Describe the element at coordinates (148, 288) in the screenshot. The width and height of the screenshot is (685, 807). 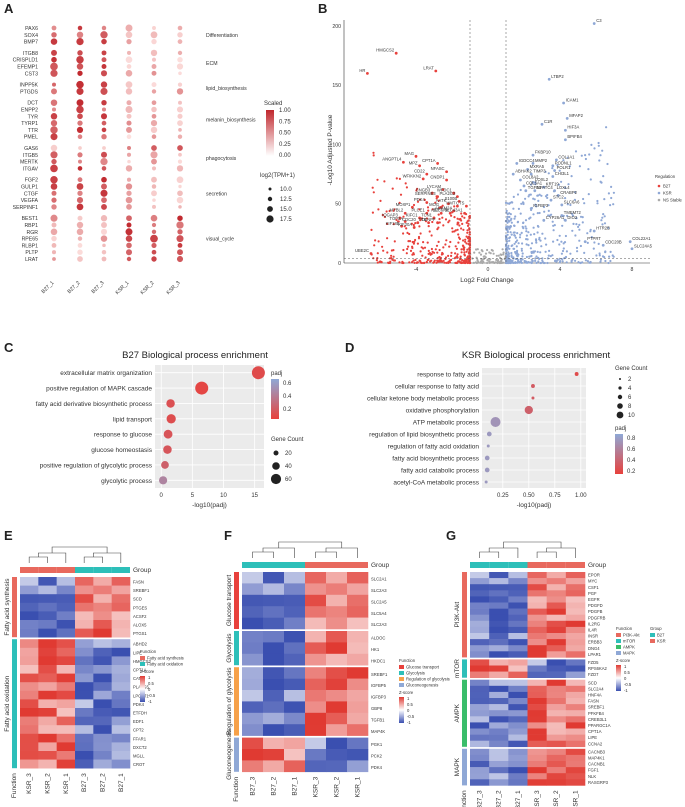
I see `sample-label: KSR_2` at that location.